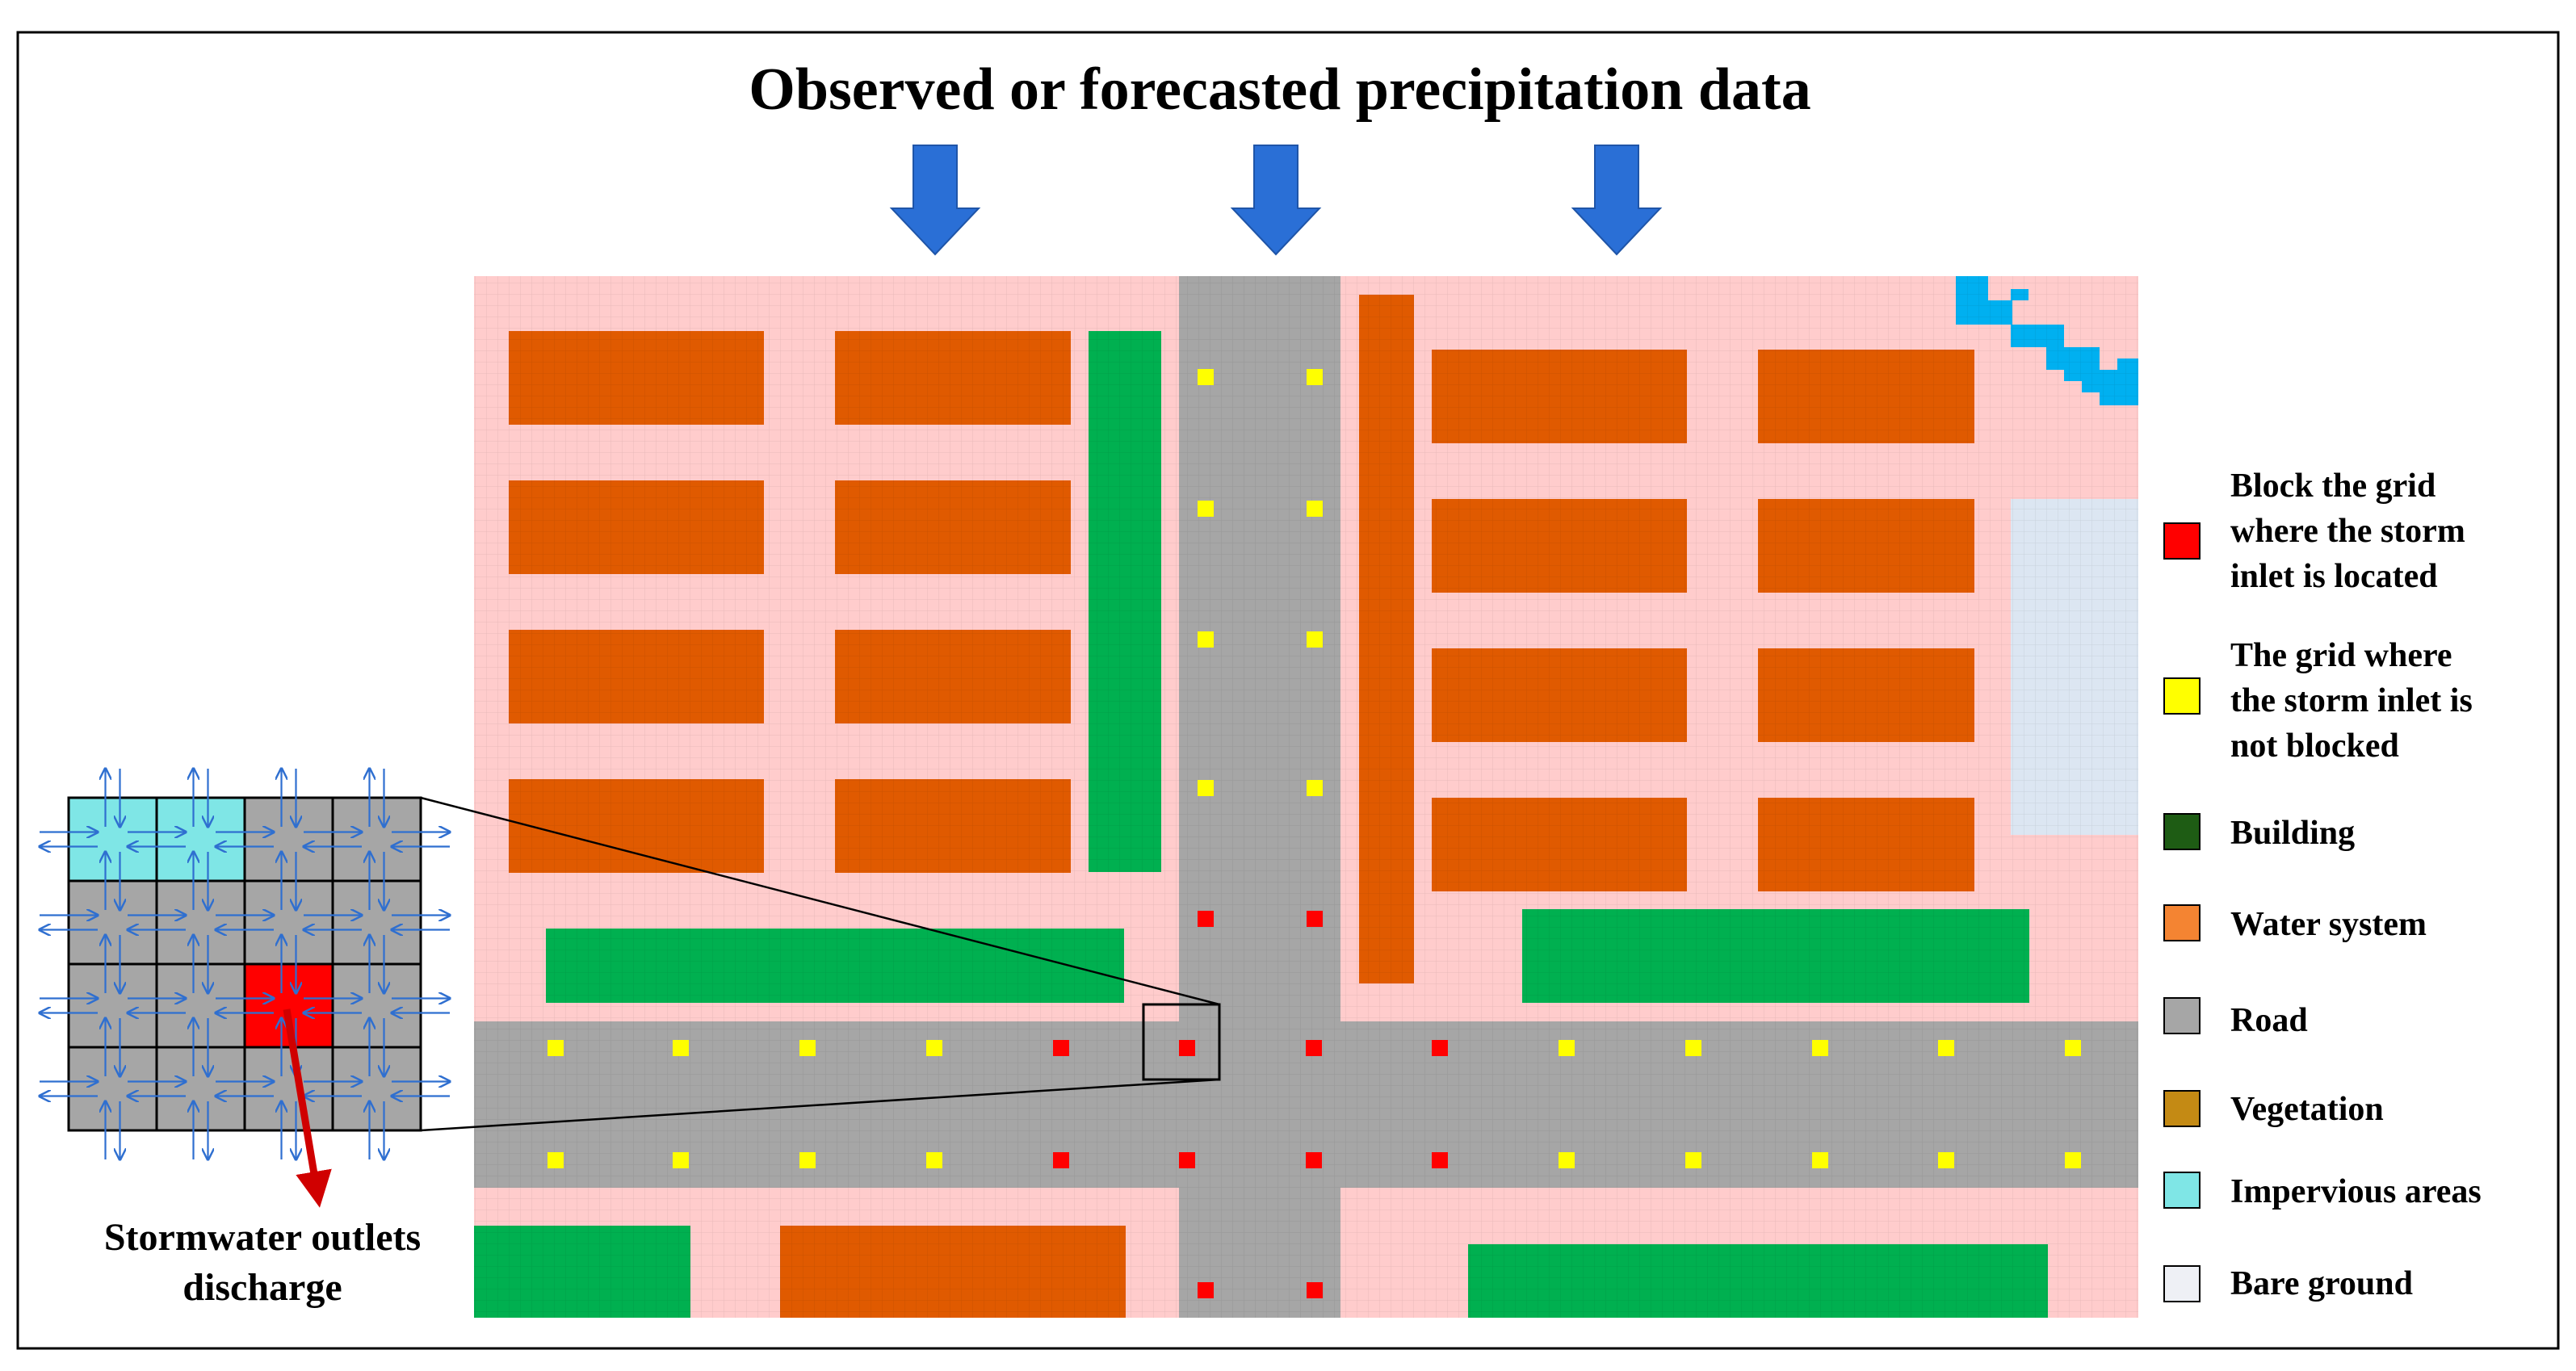 The image size is (2576, 1371). What do you see at coordinates (2314, 746) in the screenshot?
I see `legend-label-2-line-3: not blocked` at bounding box center [2314, 746].